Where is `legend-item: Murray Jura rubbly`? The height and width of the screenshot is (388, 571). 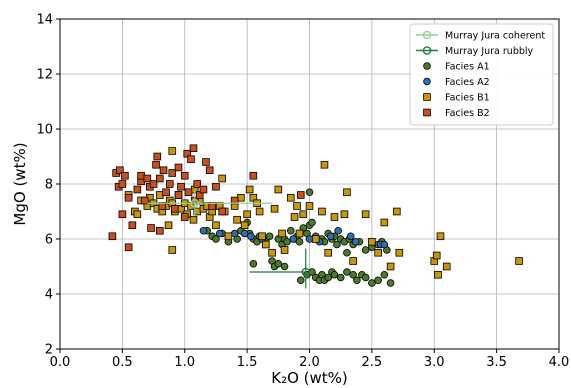
legend-item: Murray Jura rubbly is located at coordinates (475, 51).